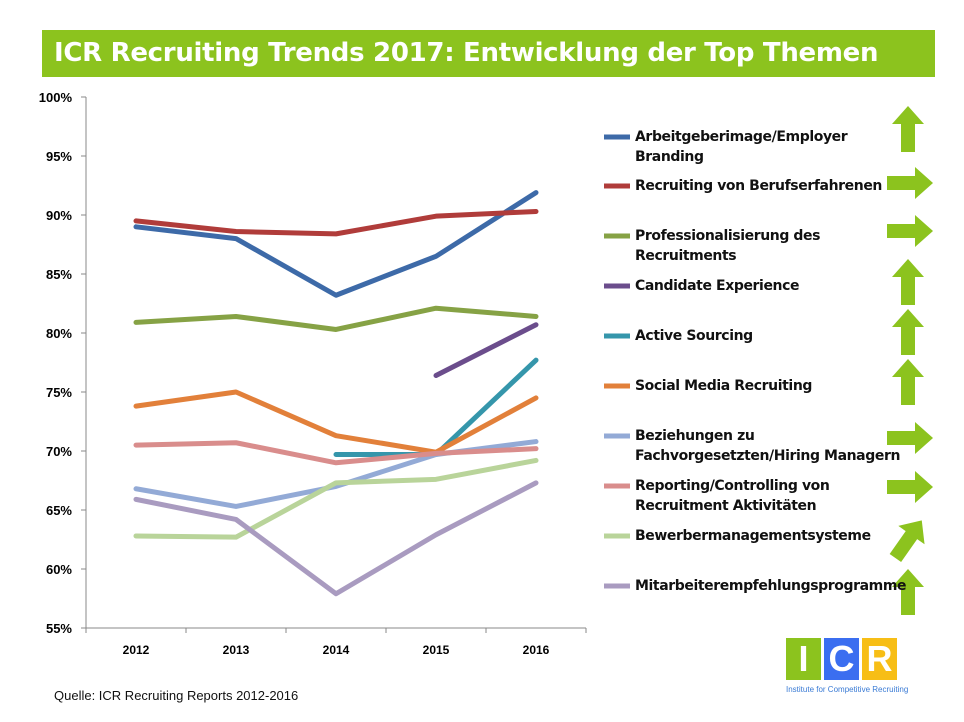  What do you see at coordinates (753, 536) in the screenshot?
I see `legend-label: Bewerbermanagementsysteme` at bounding box center [753, 536].